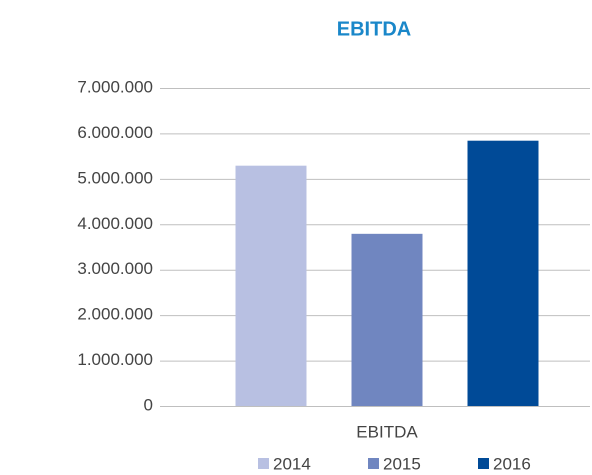 Image resolution: width=592 pixels, height=475 pixels. What do you see at coordinates (115, 223) in the screenshot?
I see `y-tick-label: 4.000.000` at bounding box center [115, 223].